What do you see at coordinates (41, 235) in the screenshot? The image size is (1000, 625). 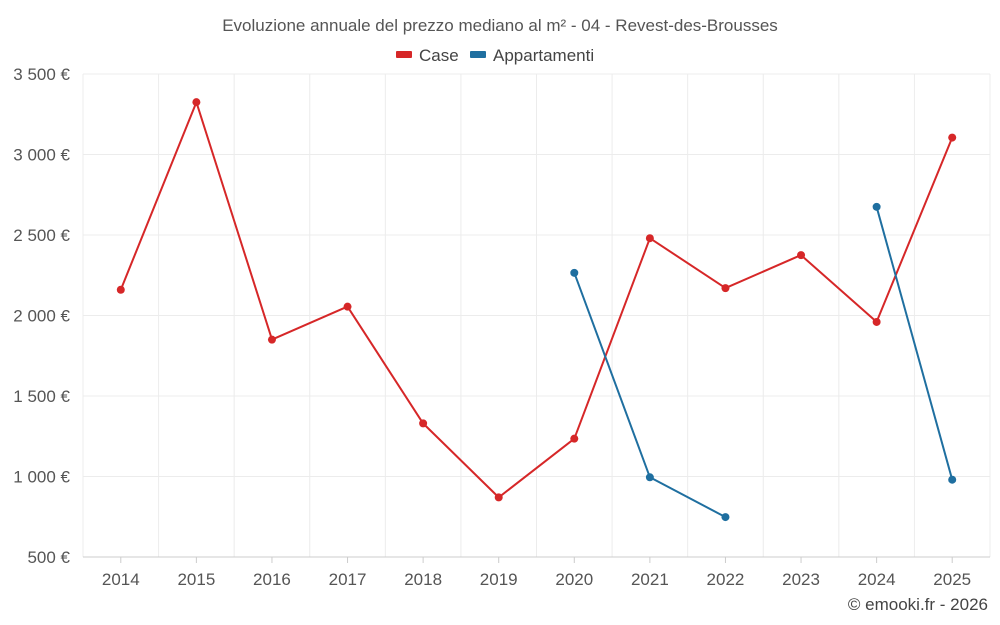 I see `y-tick-label: 2 500 €` at bounding box center [41, 235].